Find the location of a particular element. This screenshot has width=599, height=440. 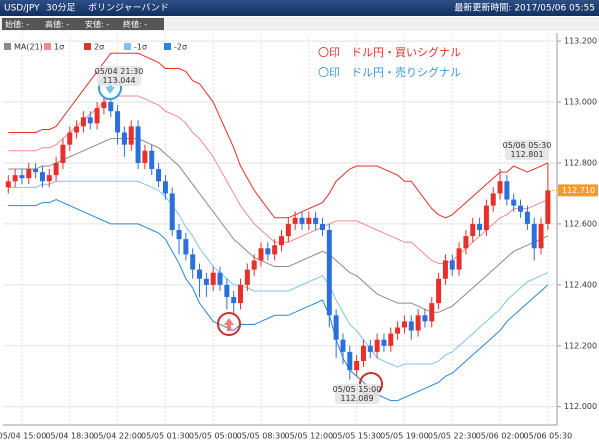

x-tick-label: 05/04 18:30 is located at coordinates (69, 436).